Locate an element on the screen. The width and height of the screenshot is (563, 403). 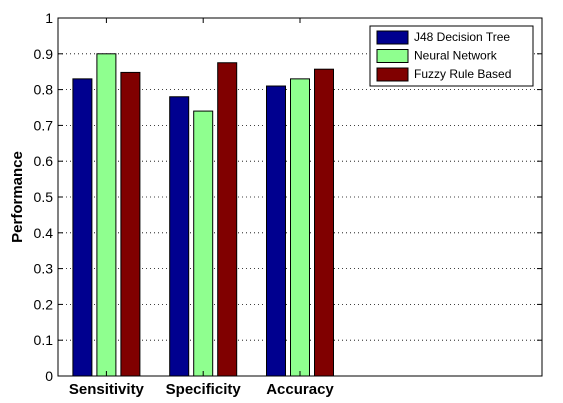
y-tick-label: 0.1 is located at coordinates (44, 340).